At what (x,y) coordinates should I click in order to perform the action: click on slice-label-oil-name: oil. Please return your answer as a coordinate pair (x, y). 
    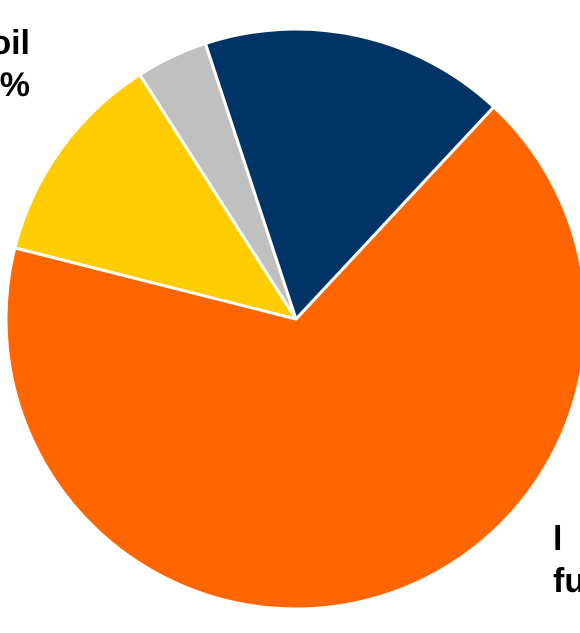
    Looking at the image, I should click on (15, 43).